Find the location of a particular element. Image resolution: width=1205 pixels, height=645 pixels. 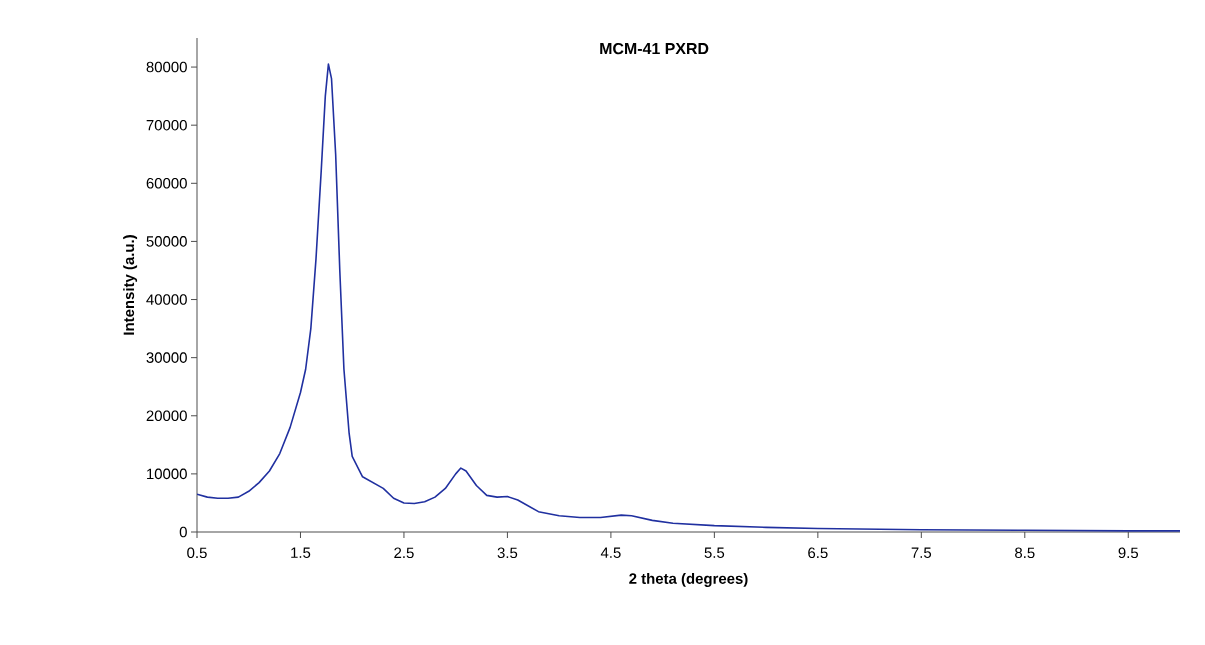

x-tick-label: 9.5 is located at coordinates (1128, 553).